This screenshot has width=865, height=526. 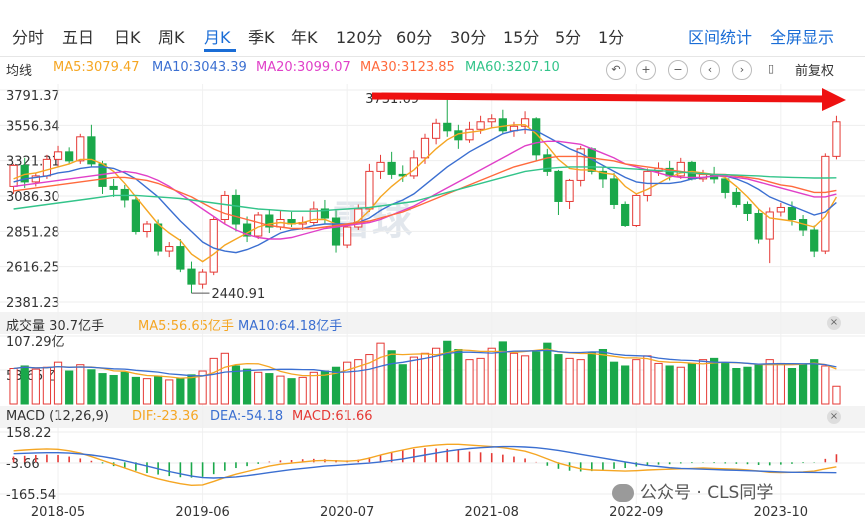 What do you see at coordinates (802, 37) in the screenshot?
I see `fullscreen-button: 全屏显示` at bounding box center [802, 37].